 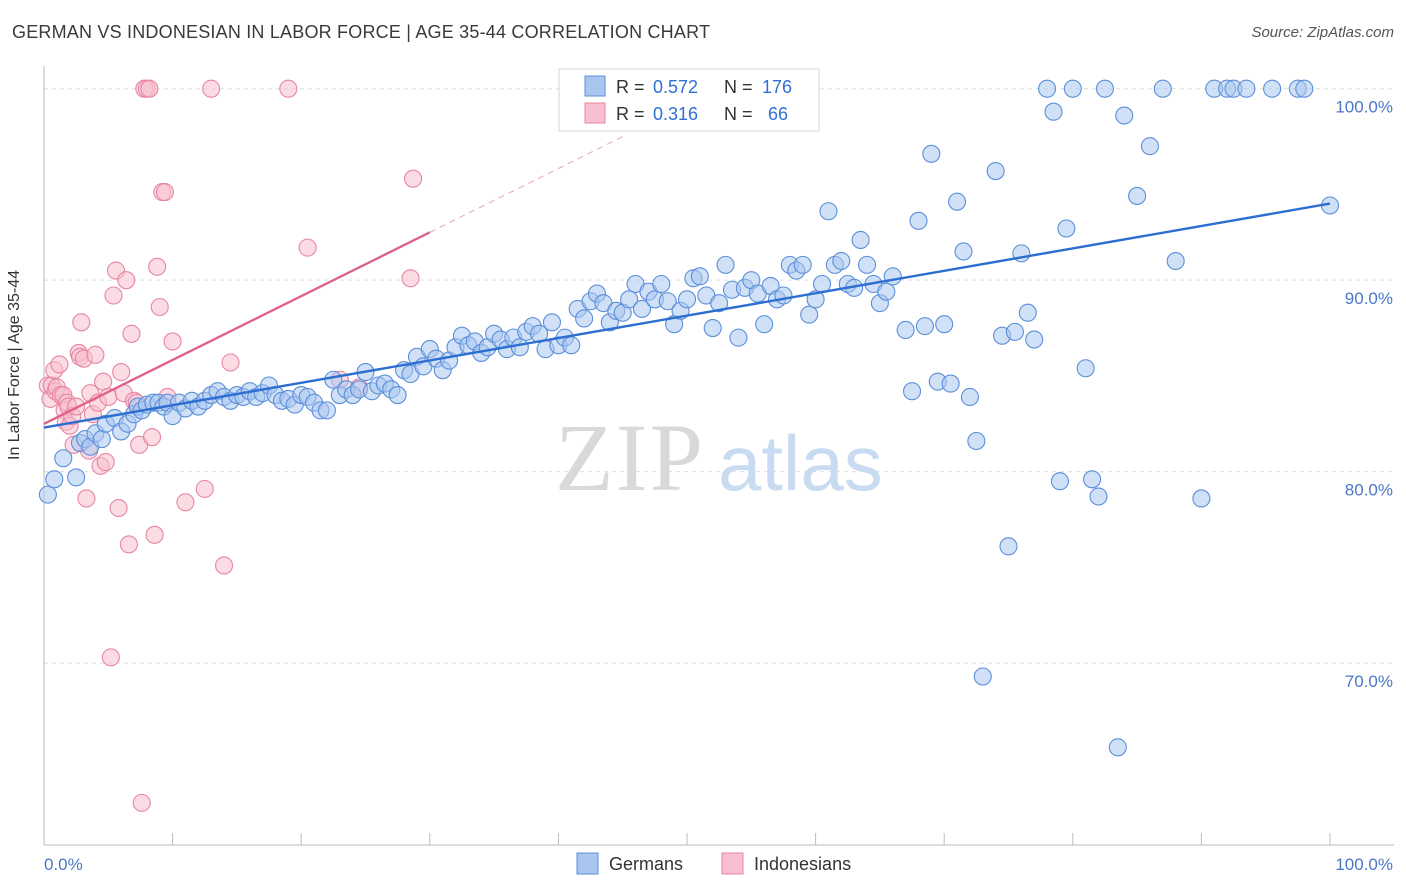 I want to click on y-tick-label: 90.0%, so click(x=1369, y=298).